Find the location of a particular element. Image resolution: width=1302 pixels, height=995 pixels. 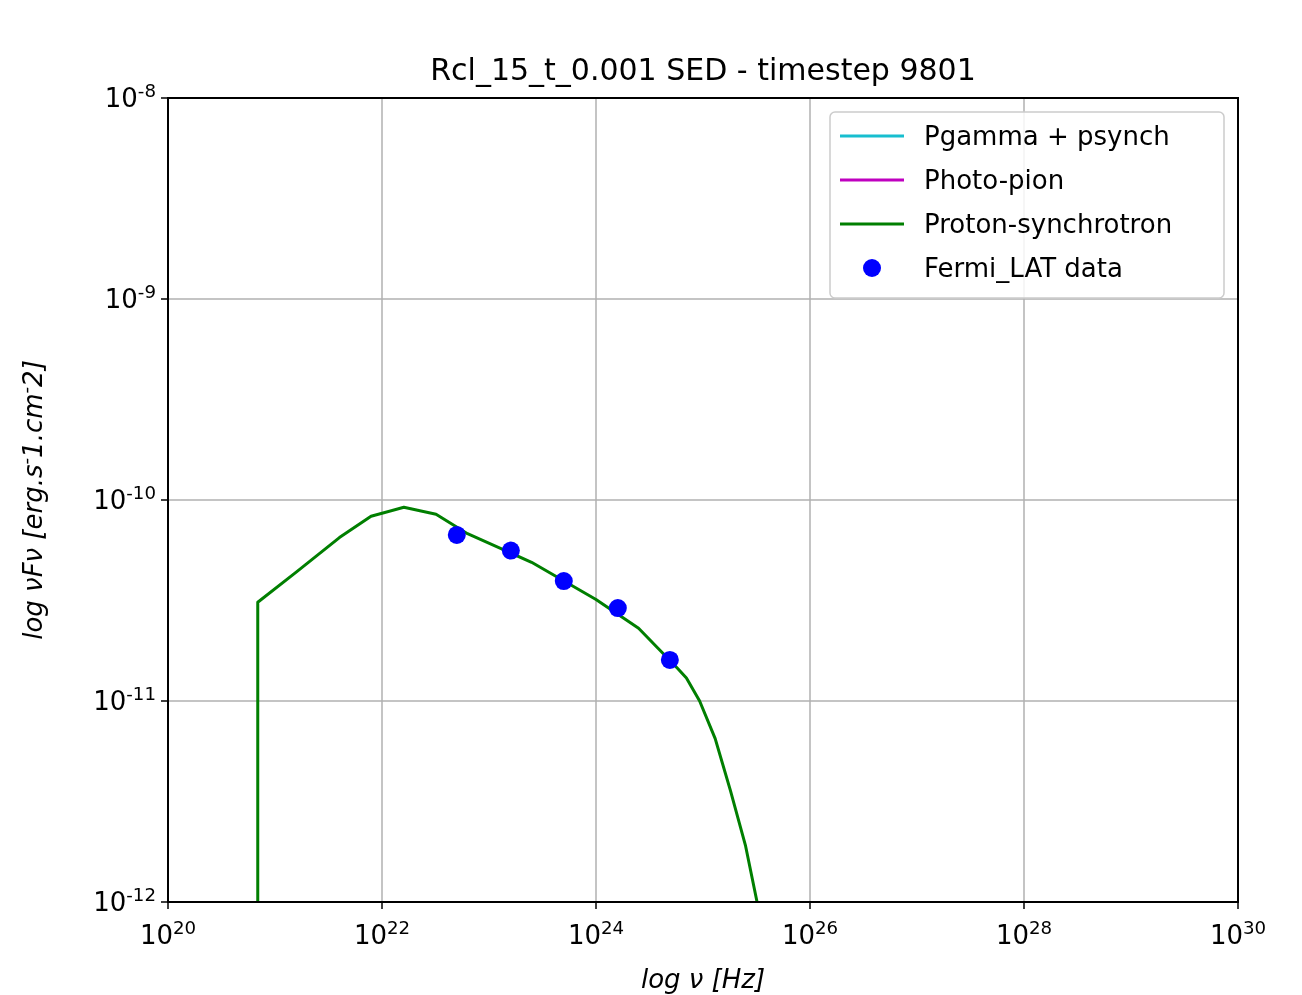

chart-title: Rcl_15_t_0.001 SED - timestep 9801 is located at coordinates (703, 69).